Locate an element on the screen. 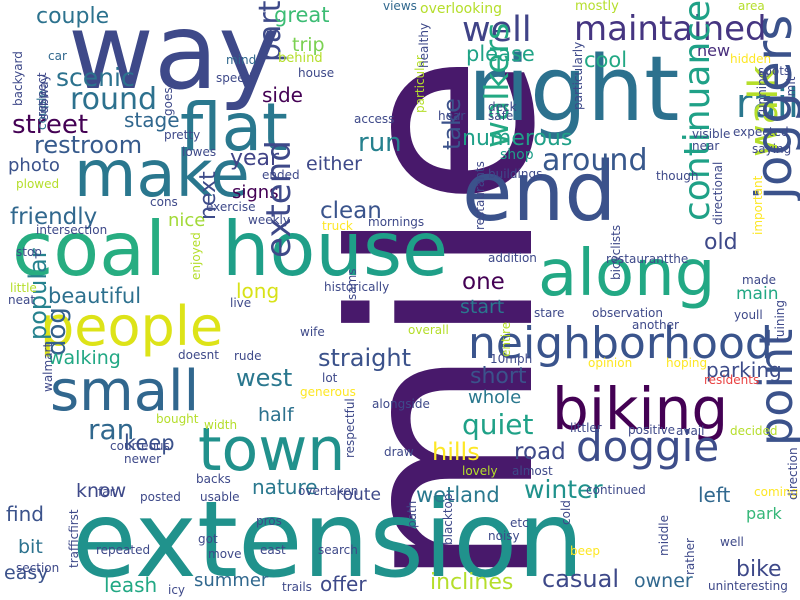 The image size is (800, 600). cloud-word: hoping is located at coordinates (687, 363).